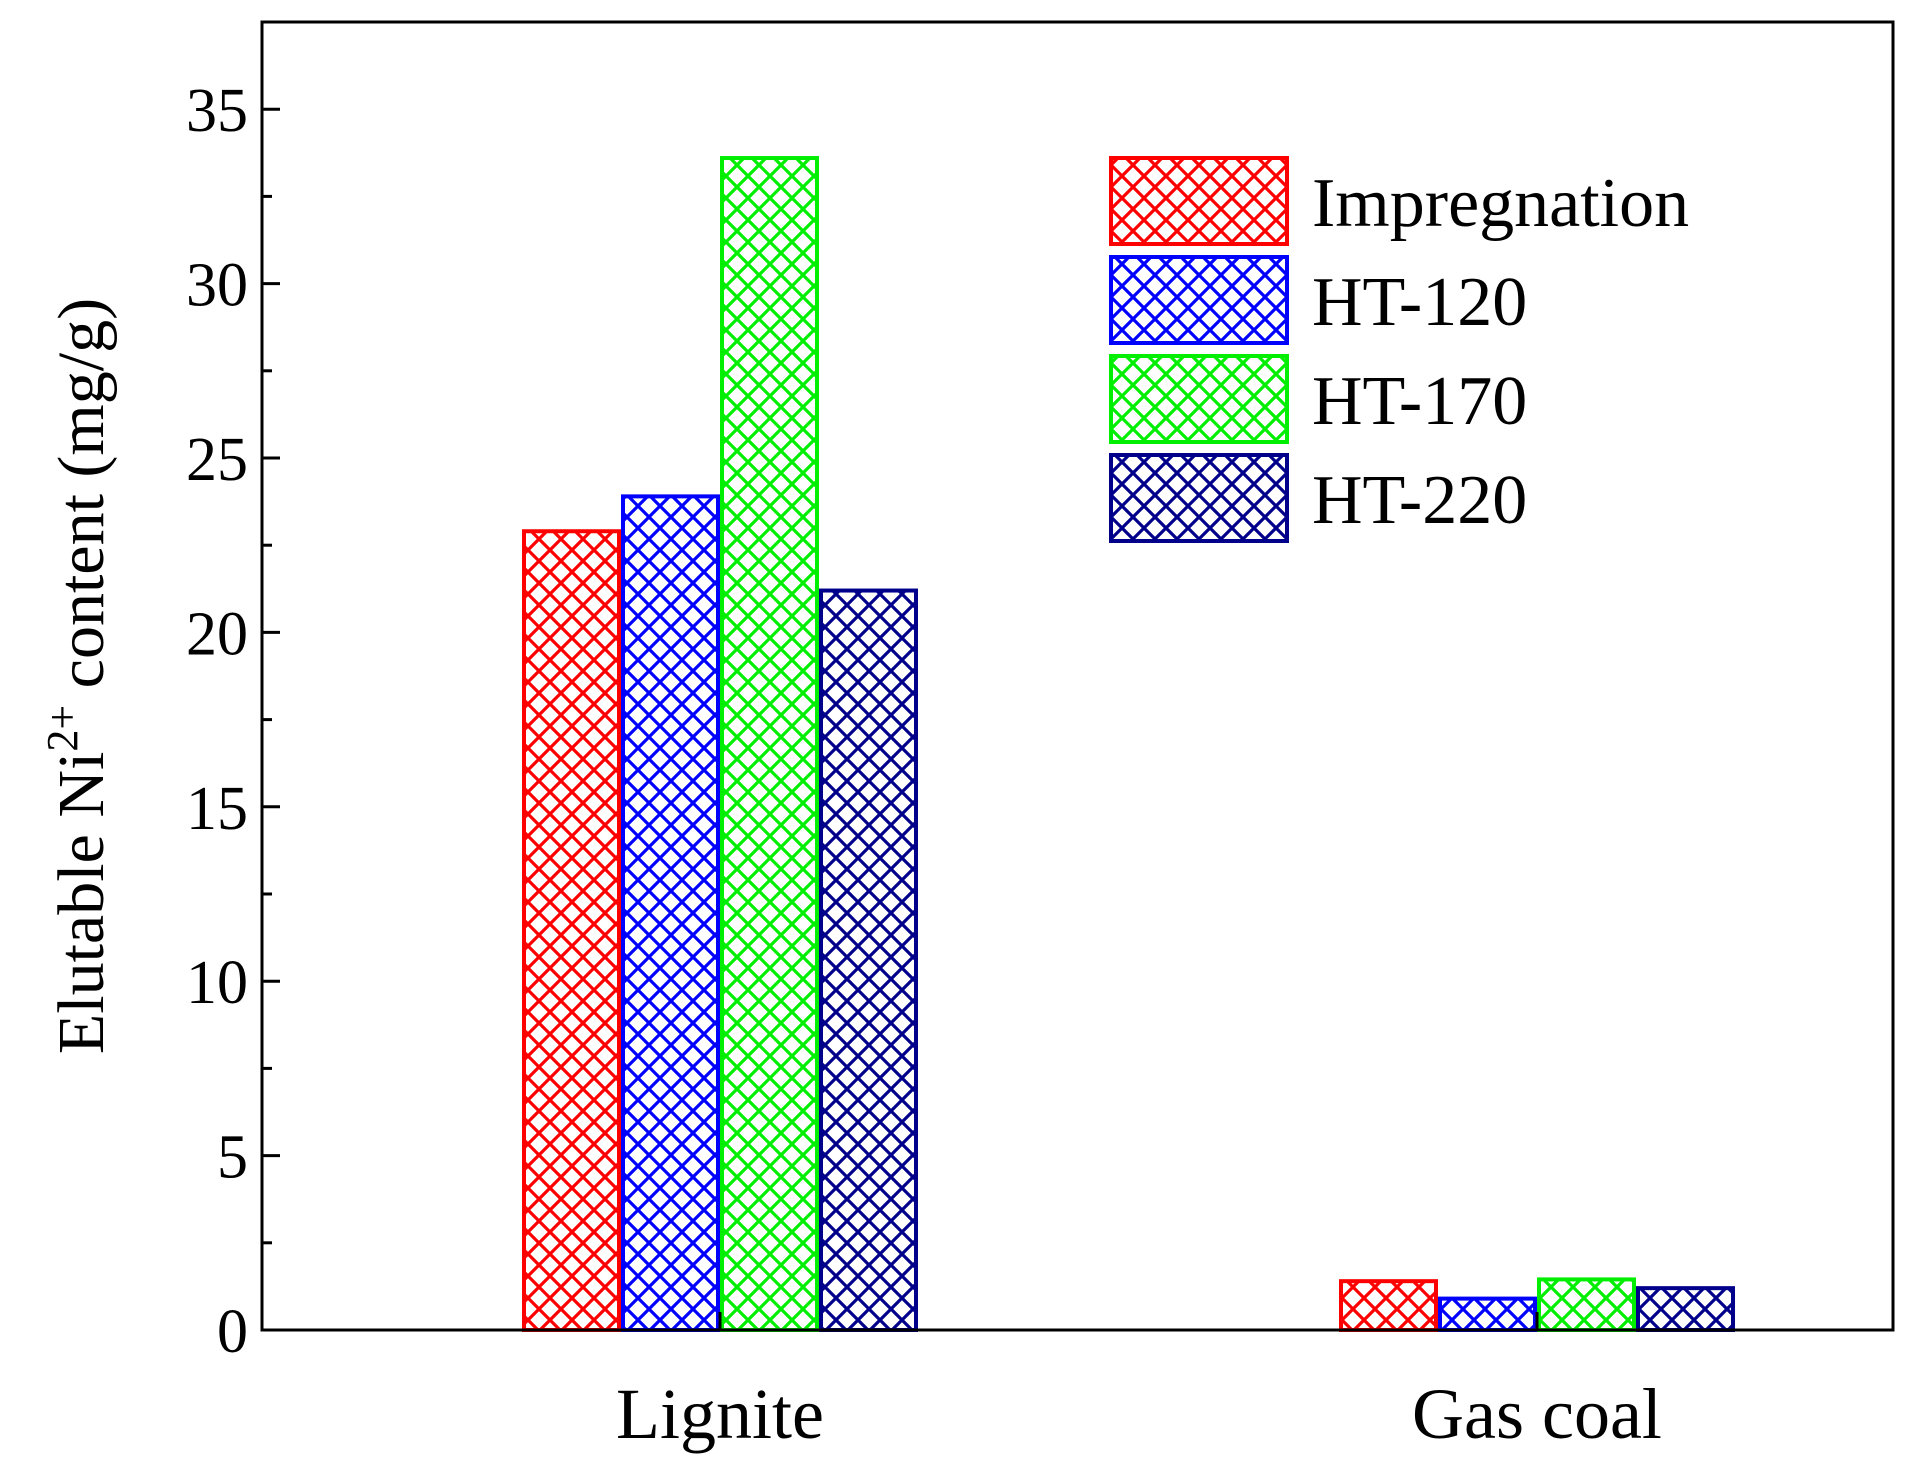  Describe the element at coordinates (81, 501) in the screenshot. I see `y-axis-label-unit: content (mg/g)` at that location.